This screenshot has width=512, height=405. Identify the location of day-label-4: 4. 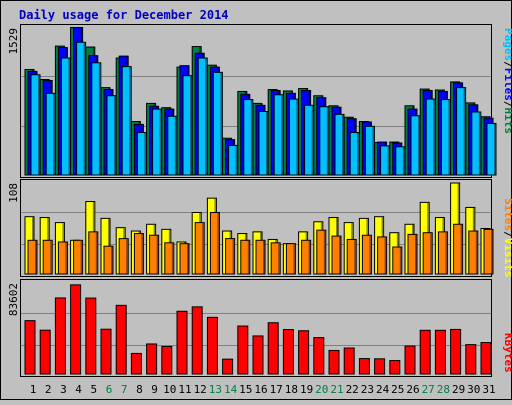
(78, 389).